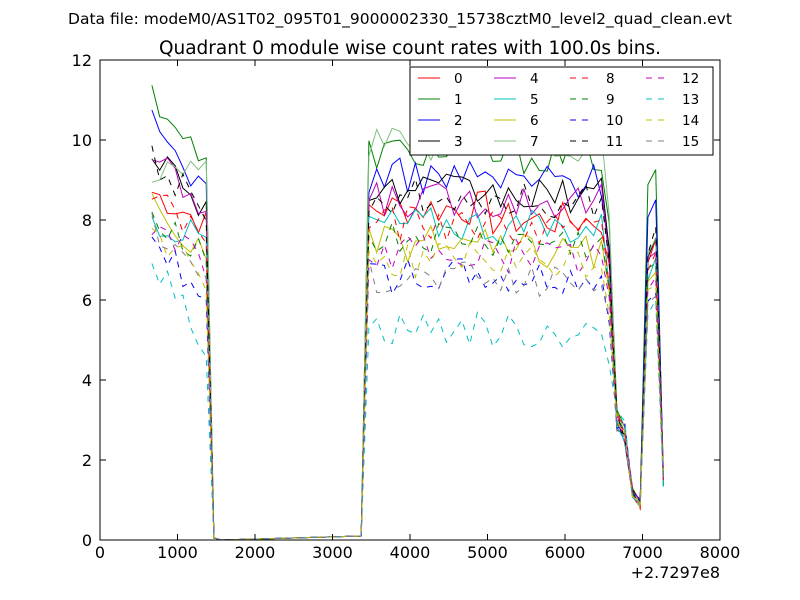 Image resolution: width=800 pixels, height=600 pixels. I want to click on y-tick-label: 10, so click(82, 140).